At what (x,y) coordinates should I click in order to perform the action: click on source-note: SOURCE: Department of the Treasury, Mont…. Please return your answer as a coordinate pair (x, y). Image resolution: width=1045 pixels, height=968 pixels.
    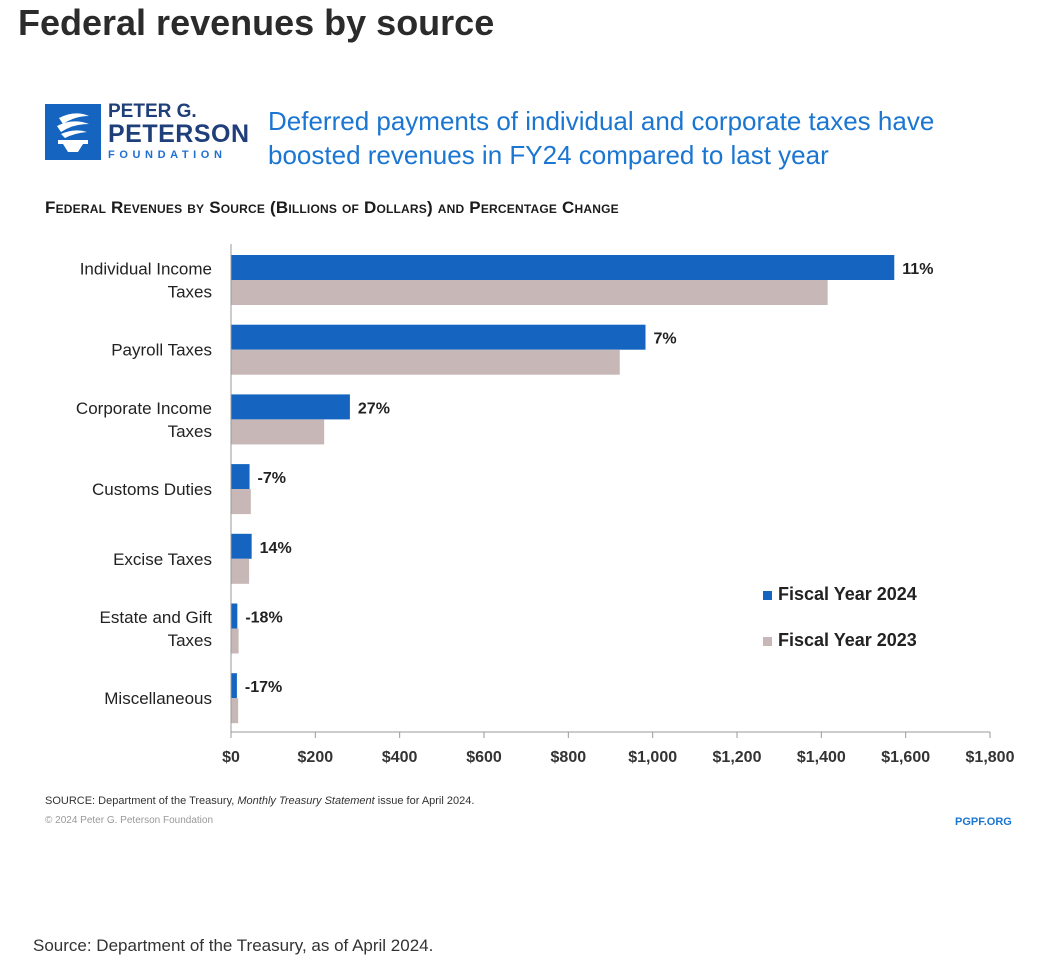
    Looking at the image, I should click on (259, 801).